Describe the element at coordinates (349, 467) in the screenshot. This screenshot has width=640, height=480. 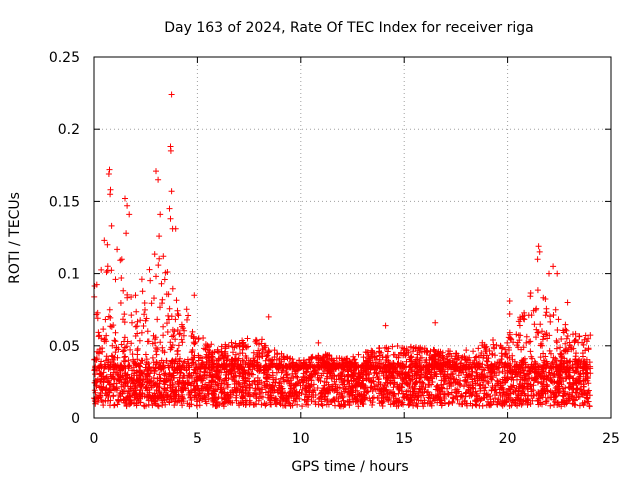
I see `x-axis-title: GPS time / hours` at that location.